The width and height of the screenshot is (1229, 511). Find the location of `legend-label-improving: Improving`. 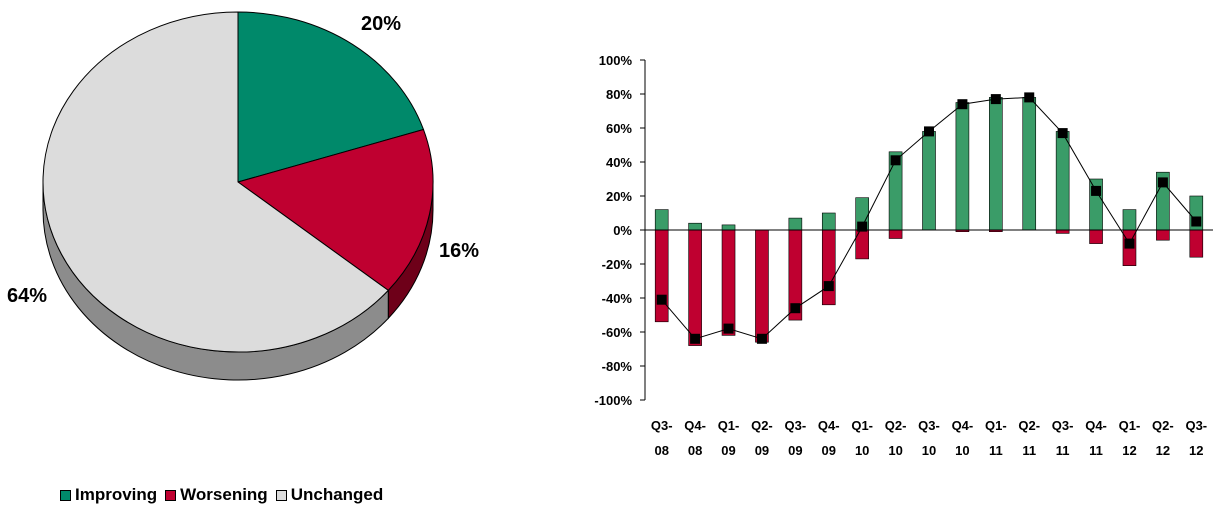

legend-label-improving: Improving is located at coordinates (116, 494).